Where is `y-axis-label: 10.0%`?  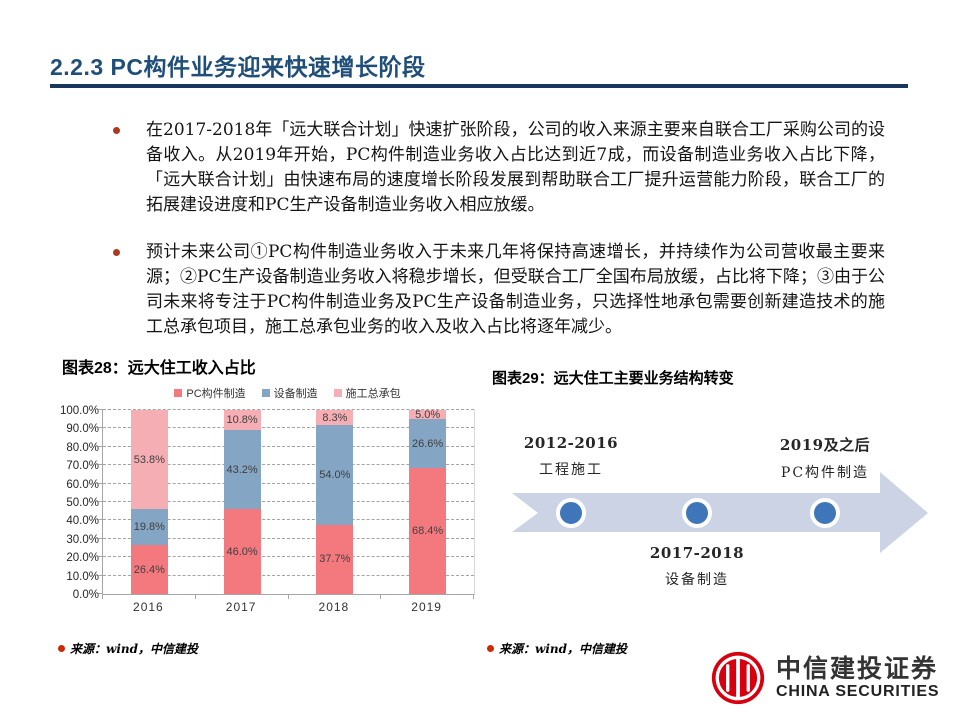 y-axis-label: 10.0% is located at coordinates (82, 576).